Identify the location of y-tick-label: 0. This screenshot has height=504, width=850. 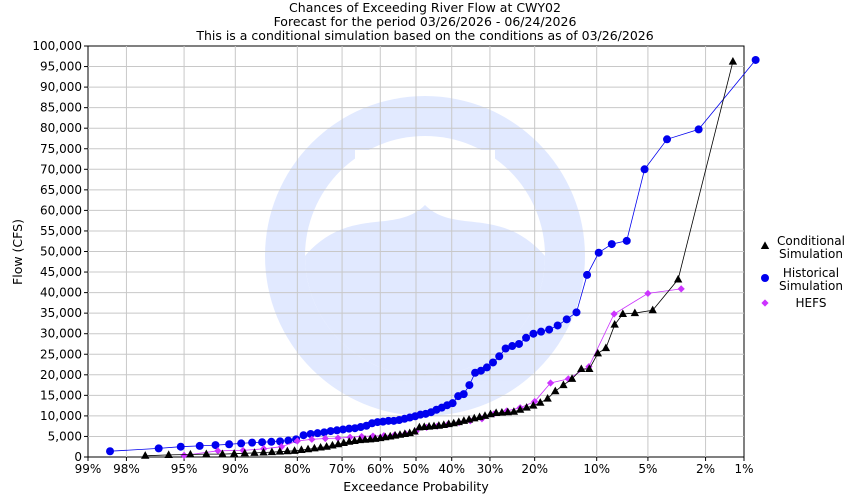
(78, 457).